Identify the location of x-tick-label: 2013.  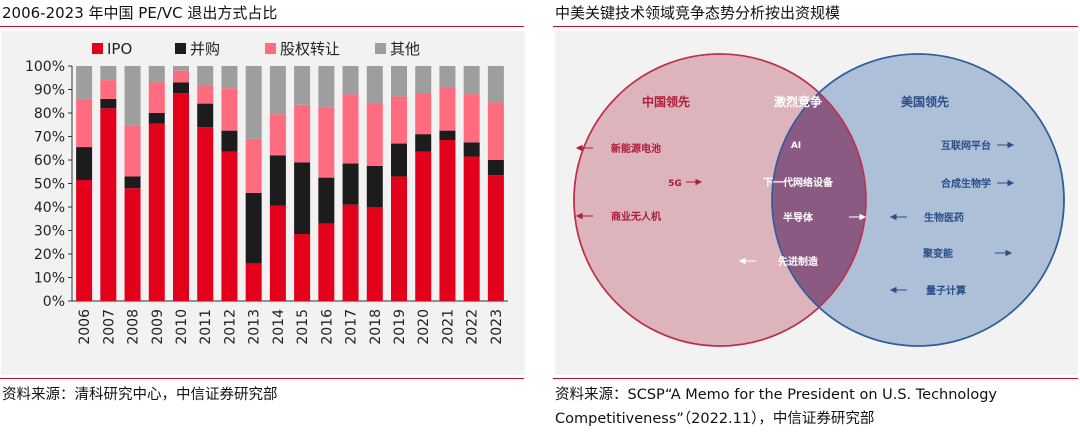
(255, 327).